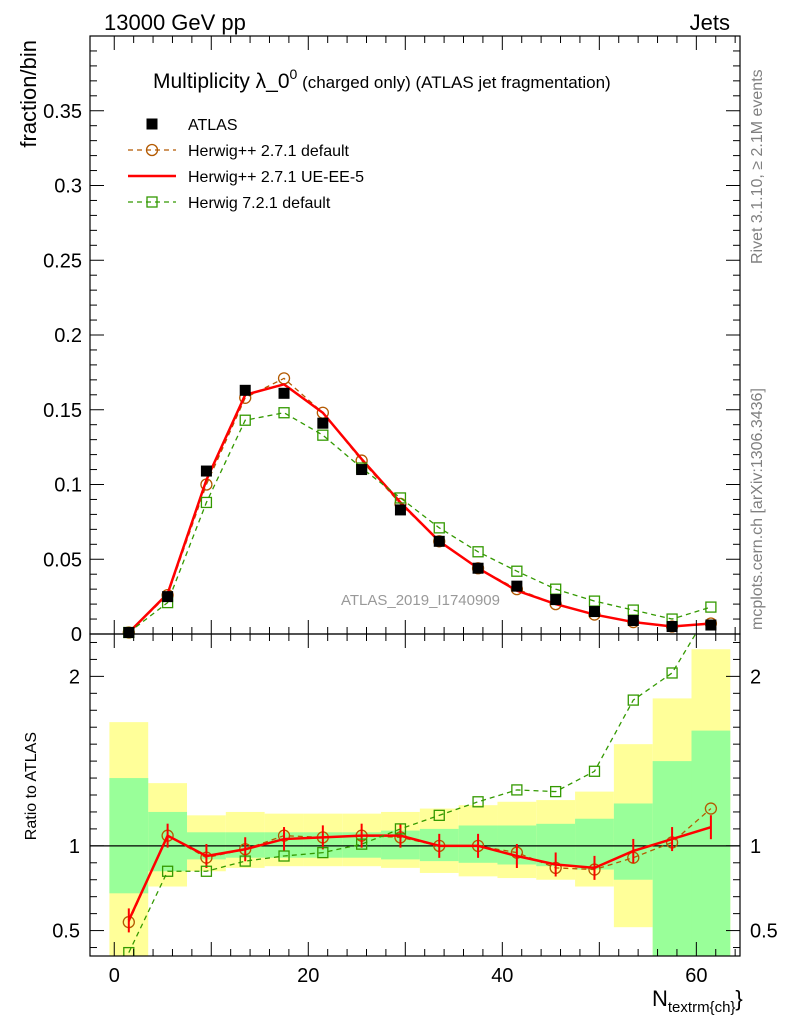 This screenshot has width=786, height=1024. I want to click on rivet-label: Rivet 3.1.10, ≥ 2.1M events, so click(757, 166).